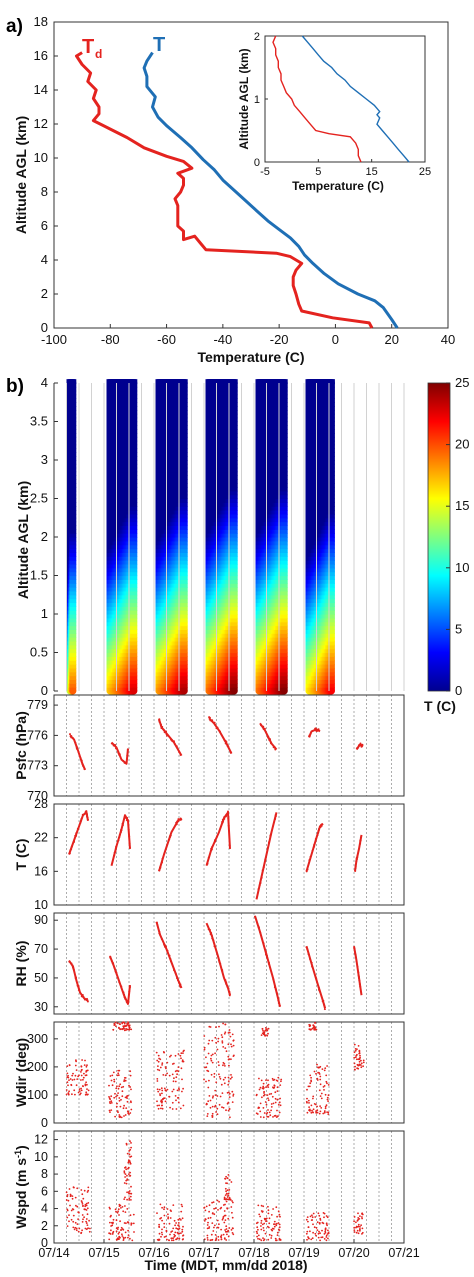 The height and width of the screenshot is (1277, 474). I want to click on inset-x-tick-label: -5, so click(265, 172).